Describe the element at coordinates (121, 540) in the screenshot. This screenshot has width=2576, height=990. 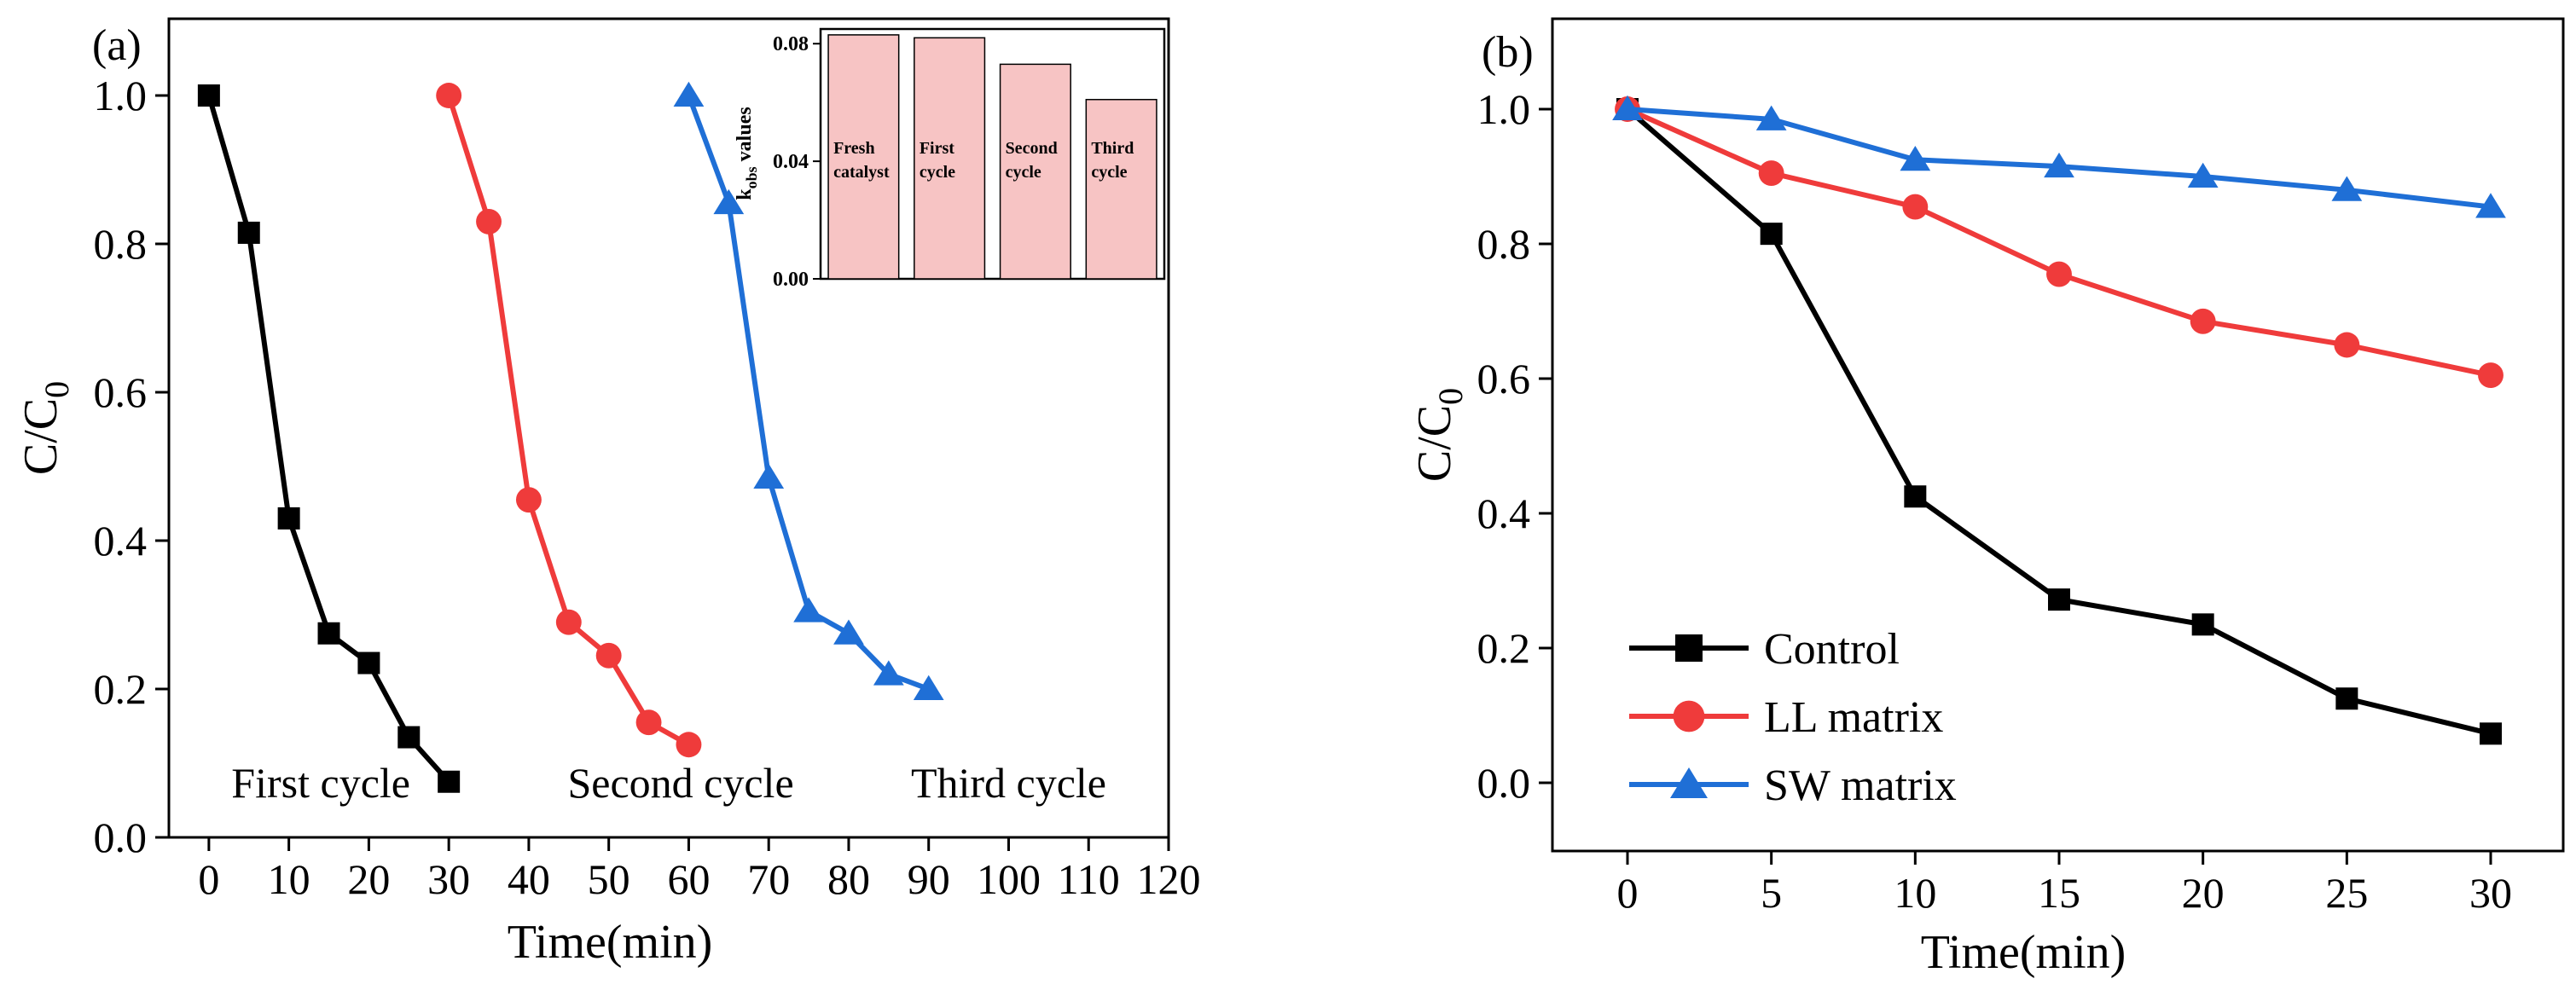
I see `panel-a-ytick-label: 0.4` at that location.